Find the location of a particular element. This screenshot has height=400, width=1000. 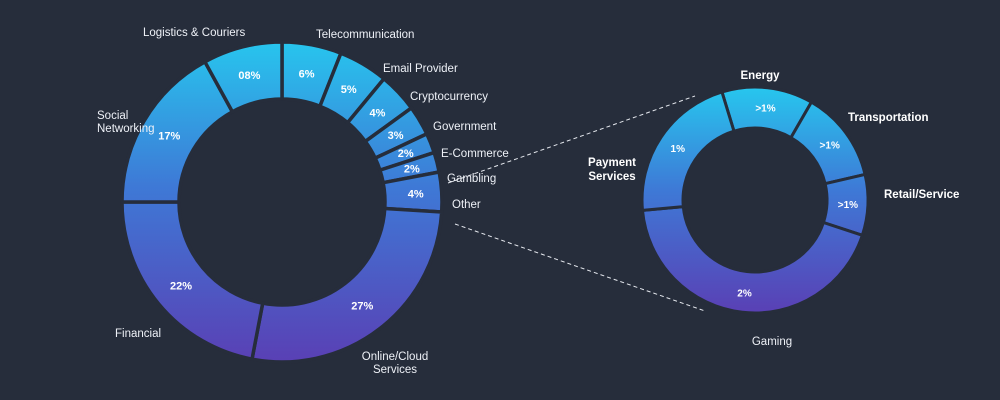

pct-label-transportation: >1% is located at coordinates (830, 146).